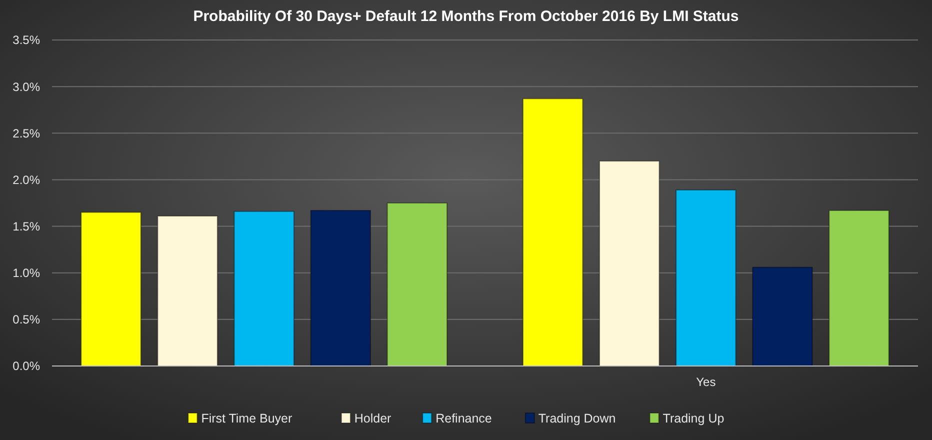  I want to click on legend-label: First Time Buyer, so click(246, 418).